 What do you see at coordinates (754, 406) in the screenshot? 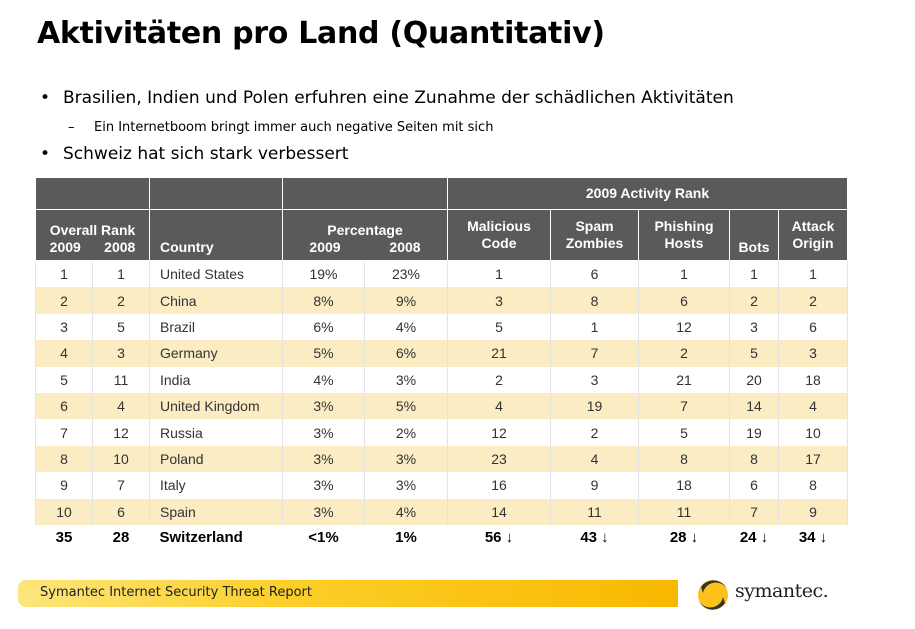
I see `table-cell: 14` at bounding box center [754, 406].